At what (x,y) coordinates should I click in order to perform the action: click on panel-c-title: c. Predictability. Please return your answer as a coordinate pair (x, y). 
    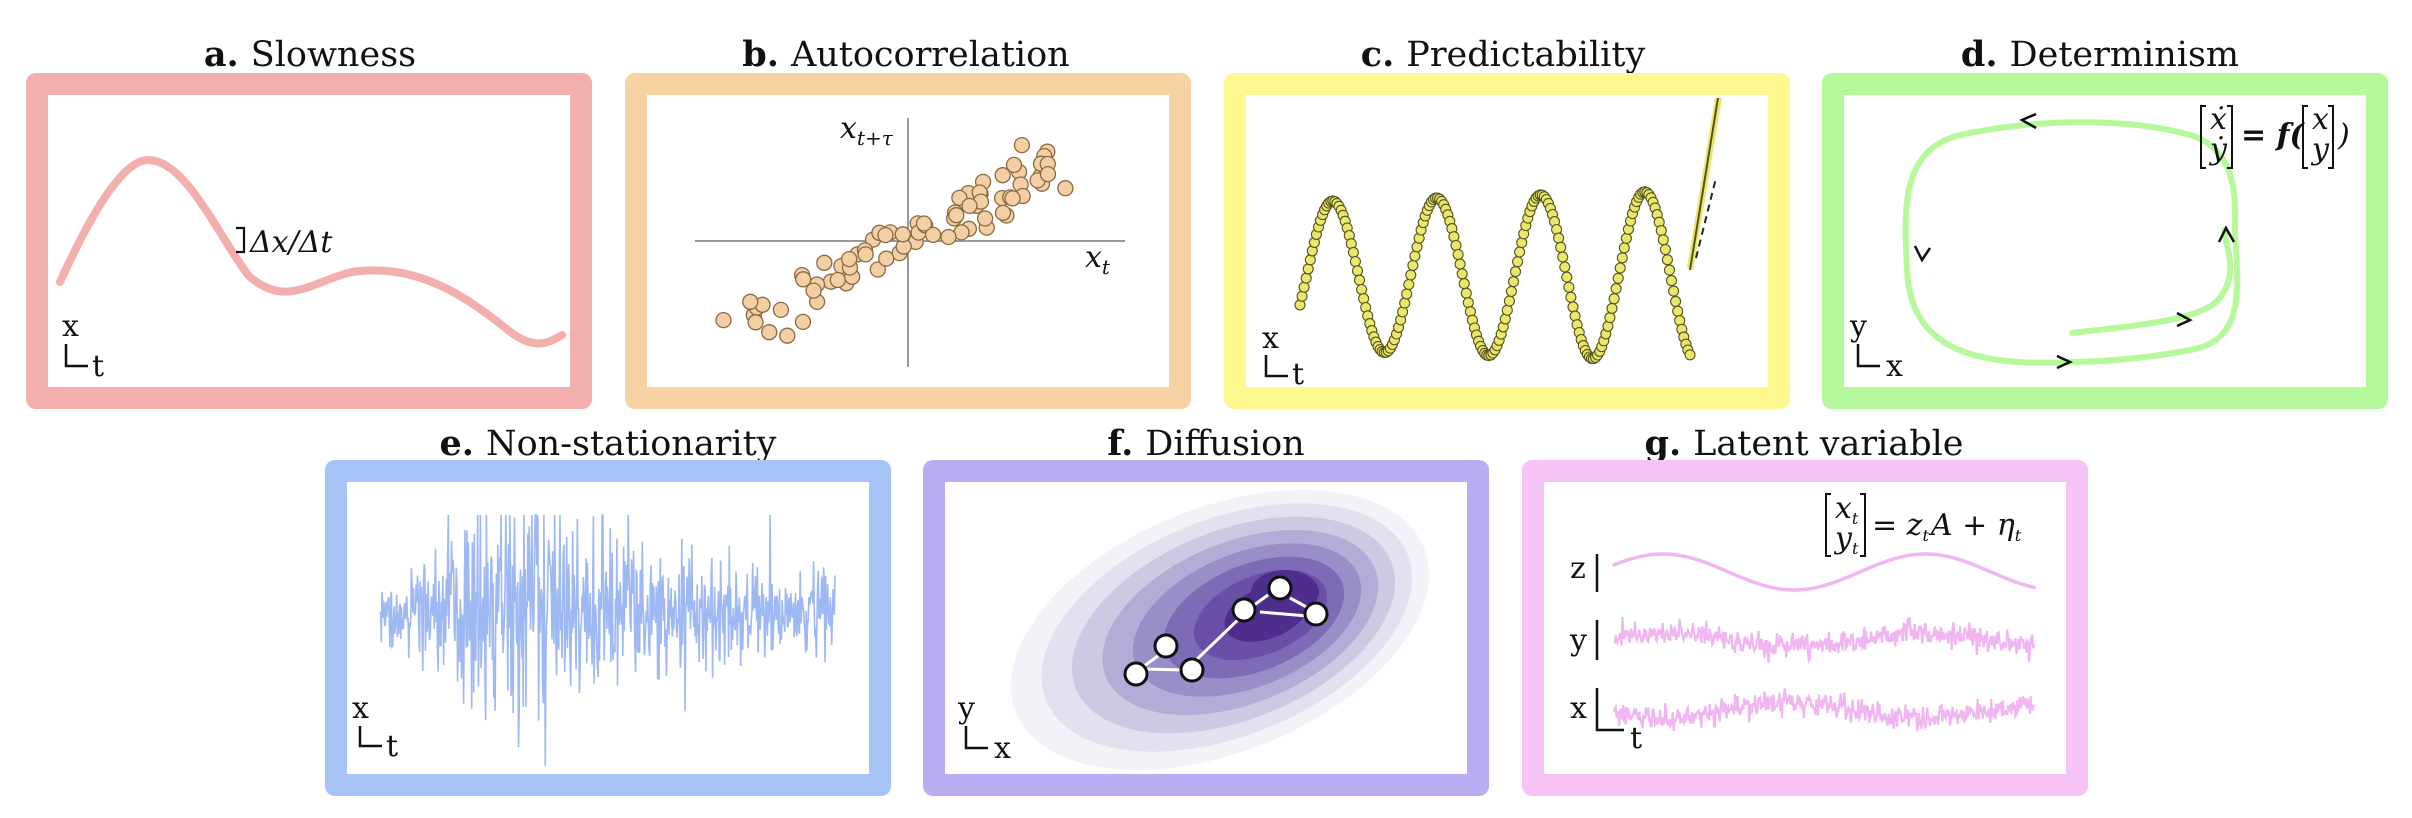
    Looking at the image, I should click on (1503, 54).